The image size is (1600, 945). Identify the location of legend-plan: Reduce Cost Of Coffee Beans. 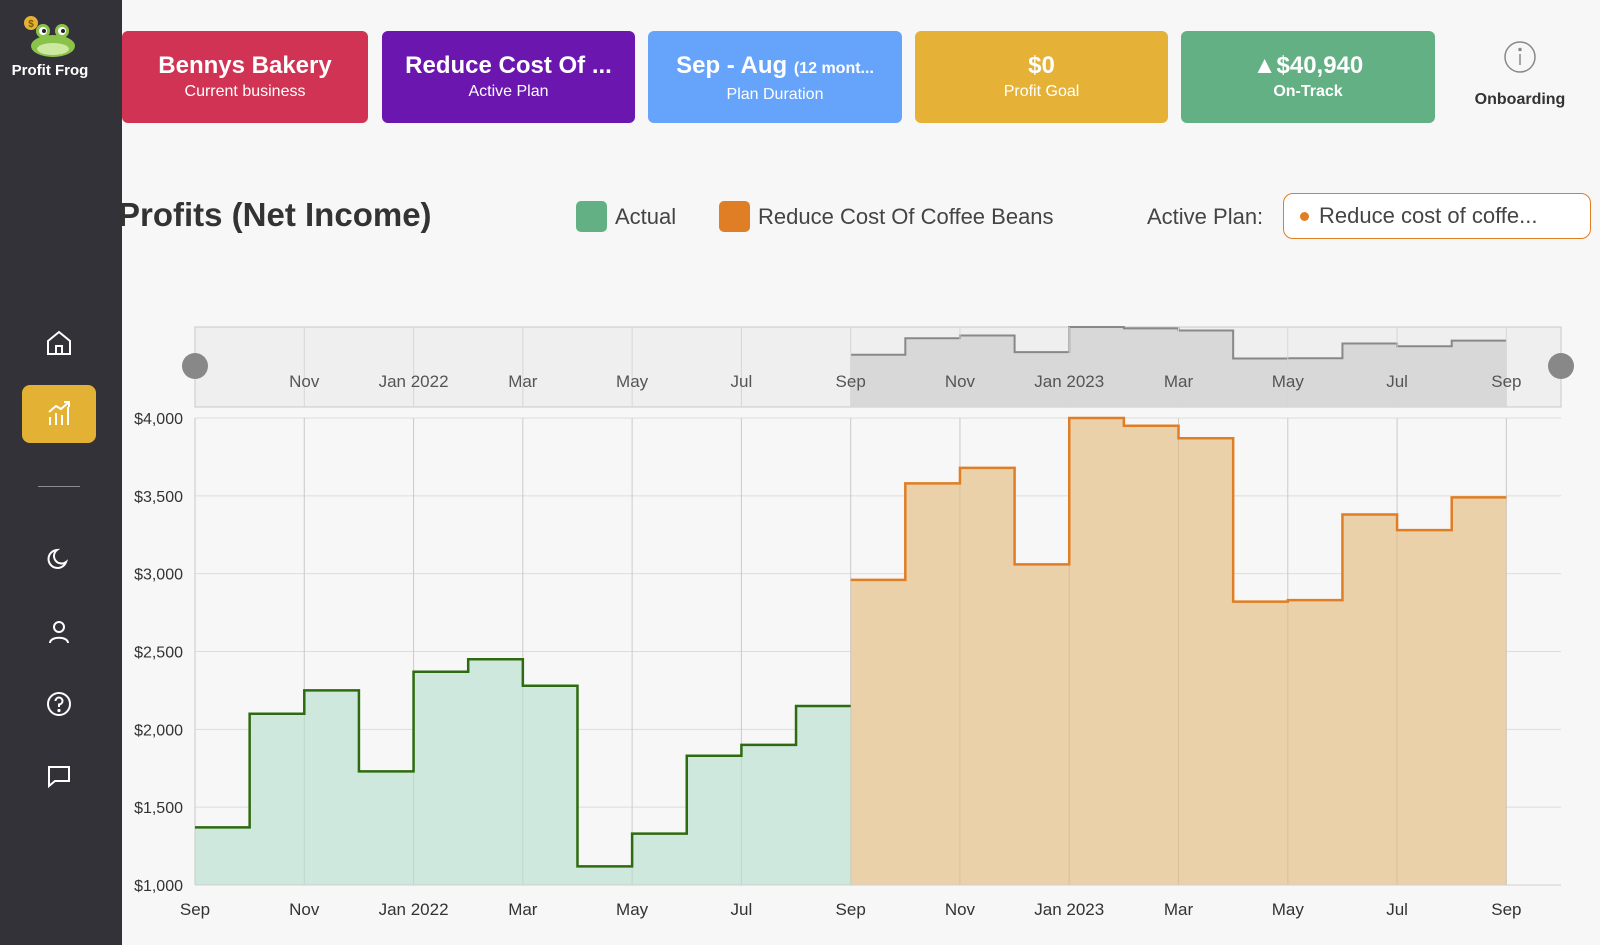
(886, 216).